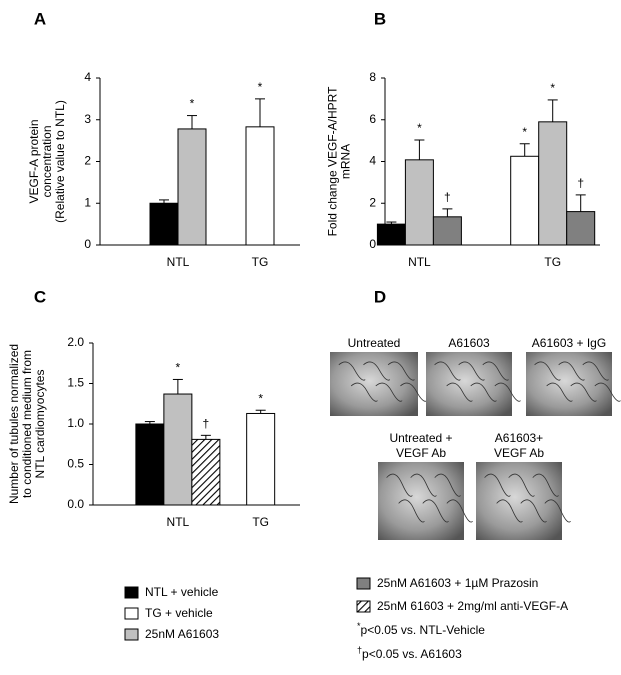 The width and height of the screenshot is (621, 675). What do you see at coordinates (179, 613) in the screenshot?
I see `legend-label: TG + vehicle` at bounding box center [179, 613].